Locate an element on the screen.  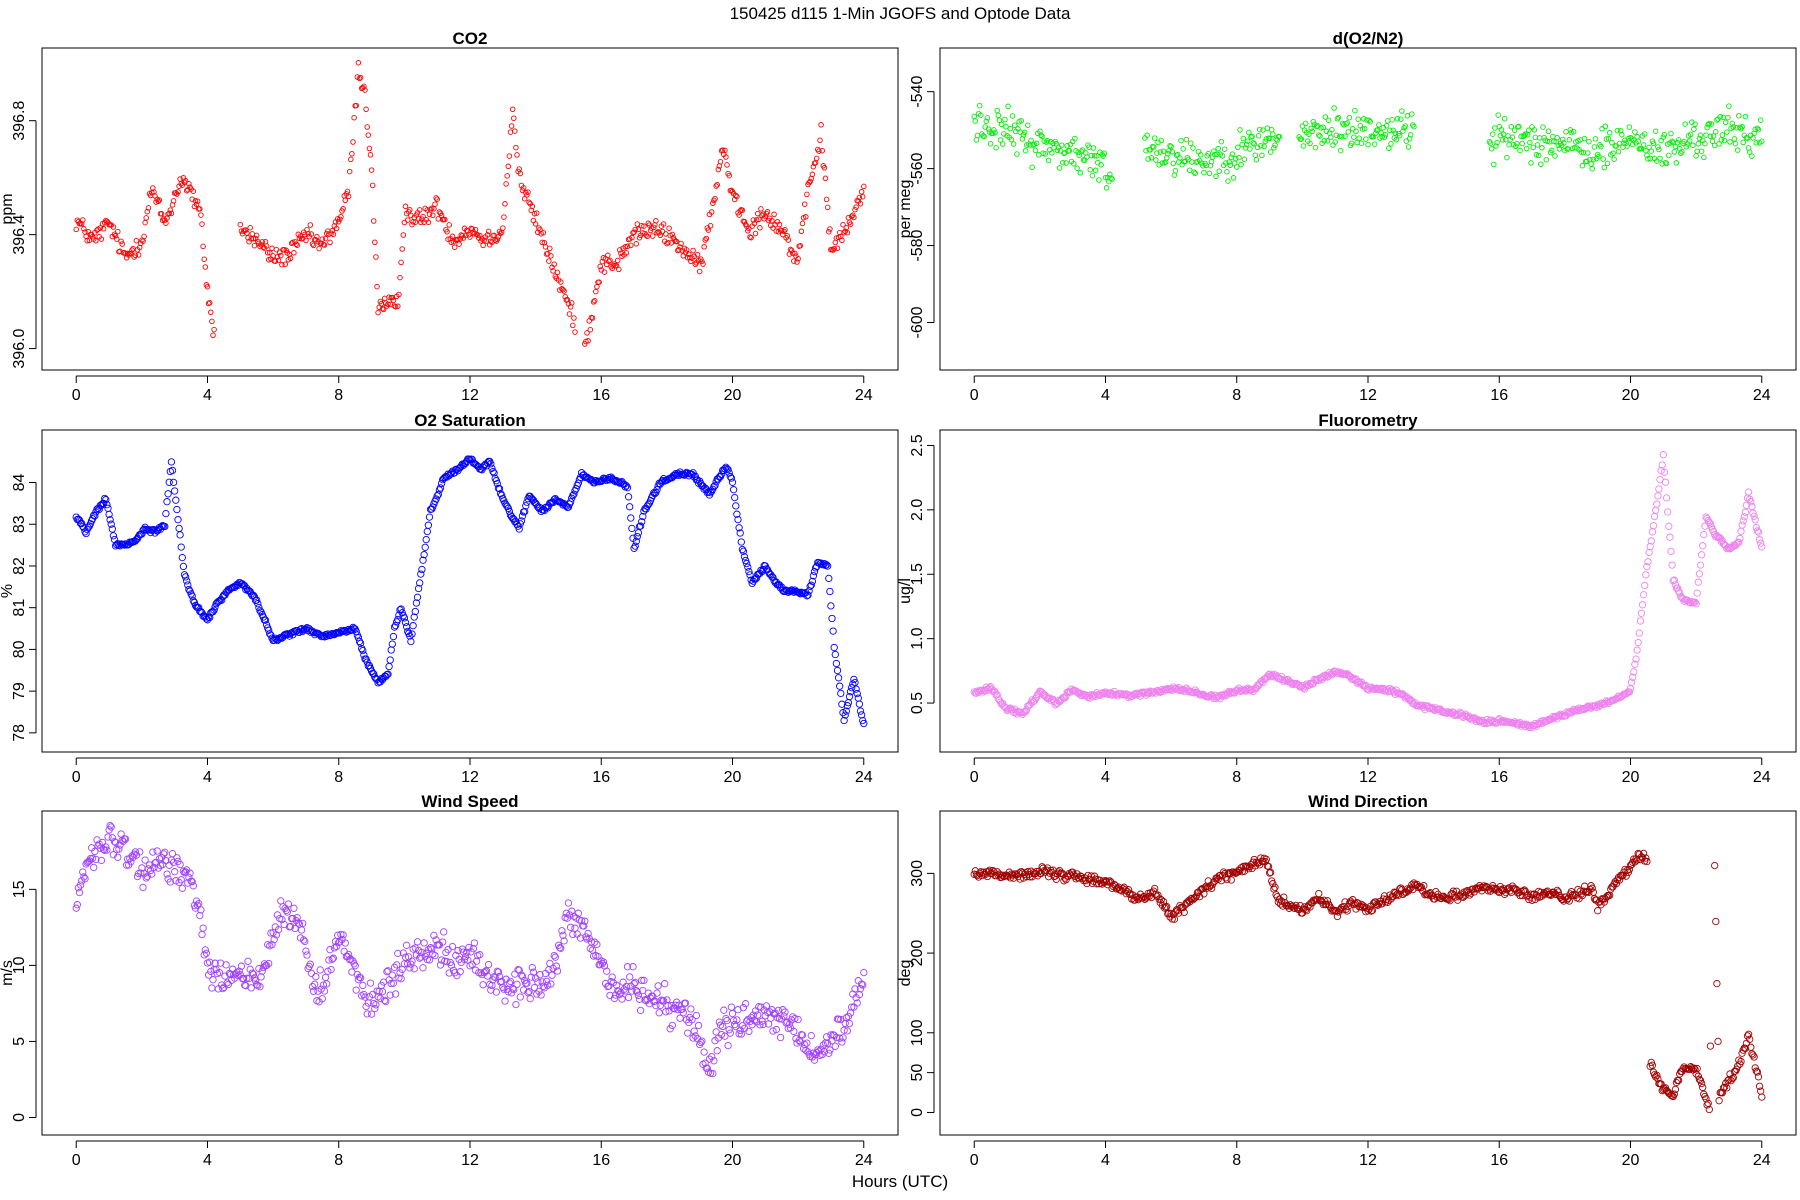
y-tick-label-co2: 396.4 is located at coordinates (19, 235).